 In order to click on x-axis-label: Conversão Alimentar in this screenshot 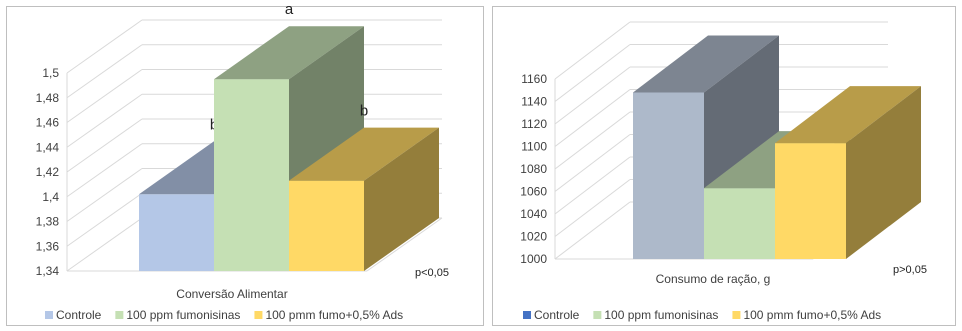, I will do `click(231, 294)`.